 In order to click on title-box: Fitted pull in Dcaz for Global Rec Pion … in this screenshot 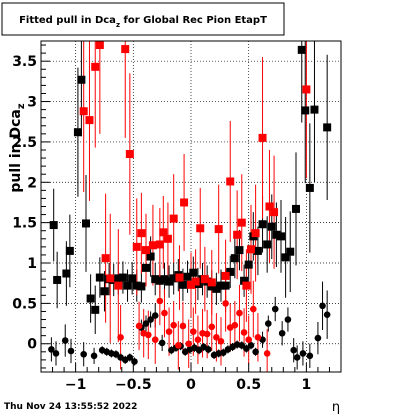, I will do `click(143, 19)`.